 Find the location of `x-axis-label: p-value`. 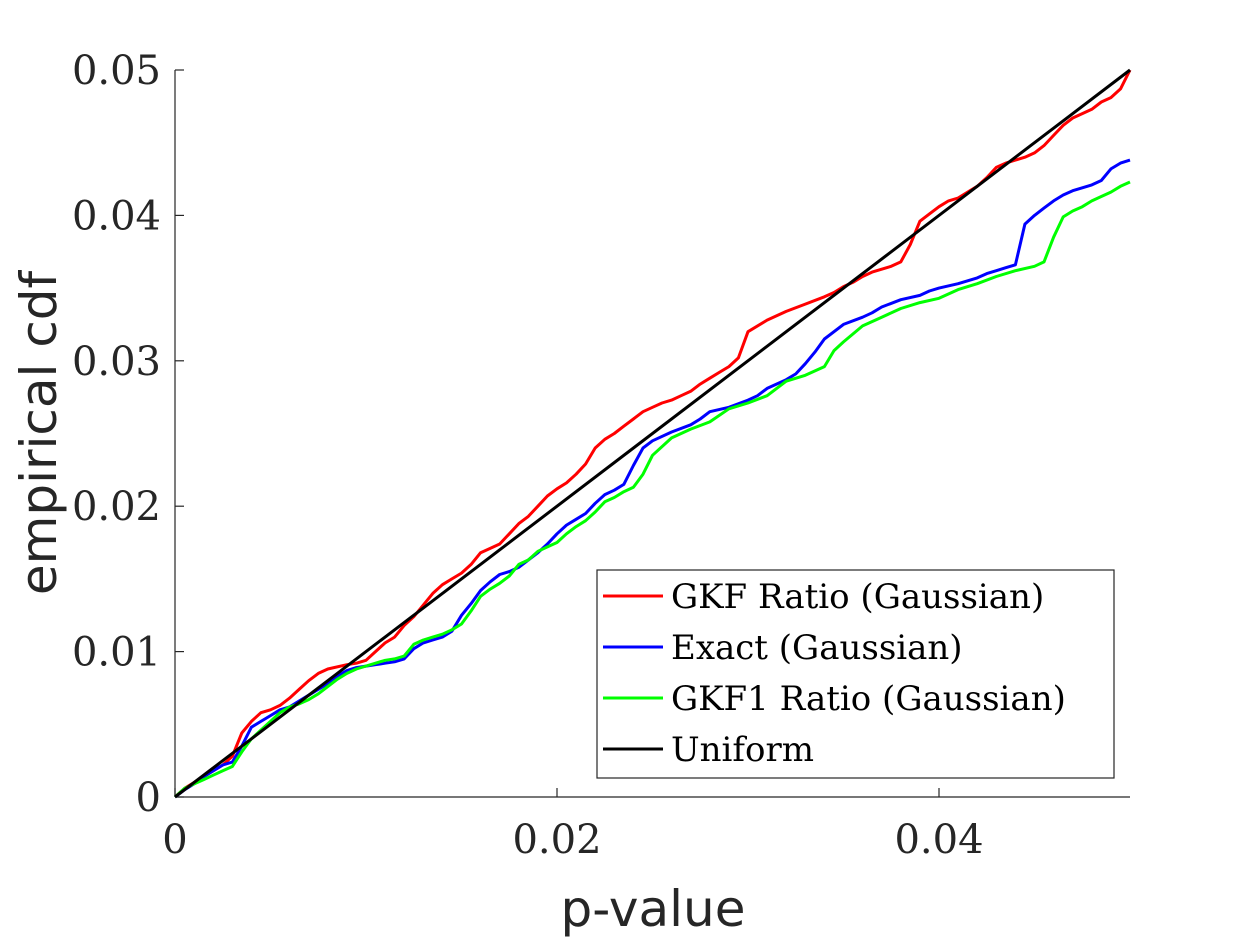

x-axis-label: p-value is located at coordinates (652, 909).